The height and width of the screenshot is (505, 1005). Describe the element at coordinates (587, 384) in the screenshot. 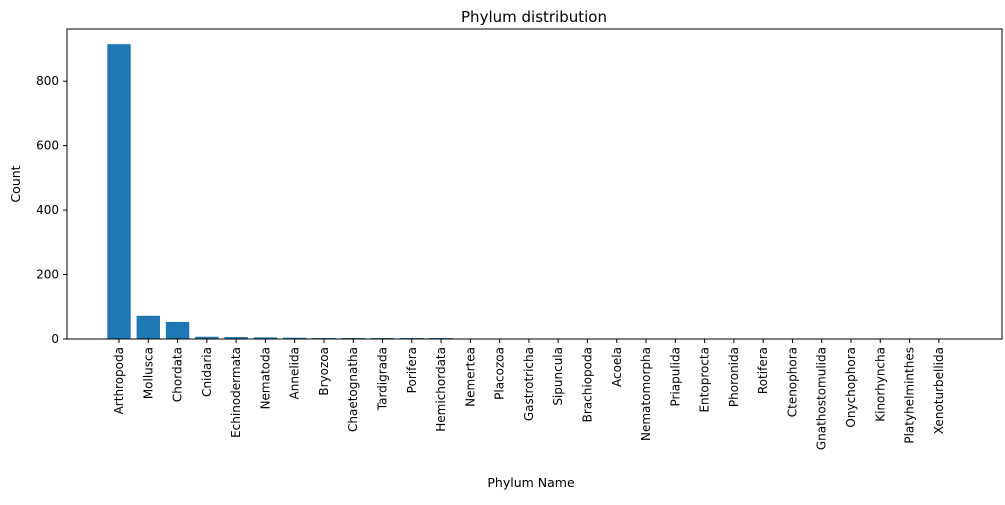

I see `x-tick-label: Brachiopoda` at that location.